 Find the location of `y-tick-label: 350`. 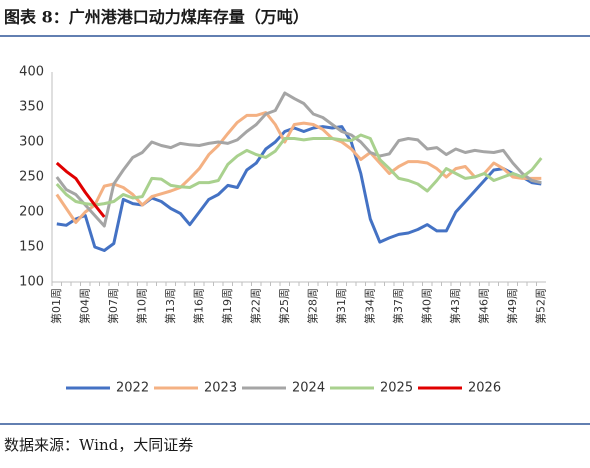

y-tick-label: 350 is located at coordinates (31, 107).